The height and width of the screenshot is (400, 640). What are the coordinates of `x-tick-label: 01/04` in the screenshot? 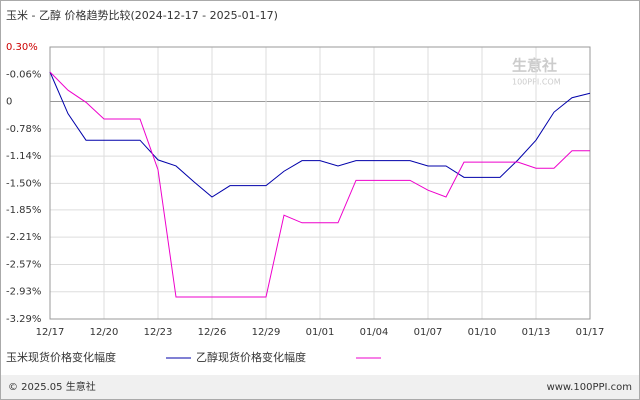 It's located at (374, 332).